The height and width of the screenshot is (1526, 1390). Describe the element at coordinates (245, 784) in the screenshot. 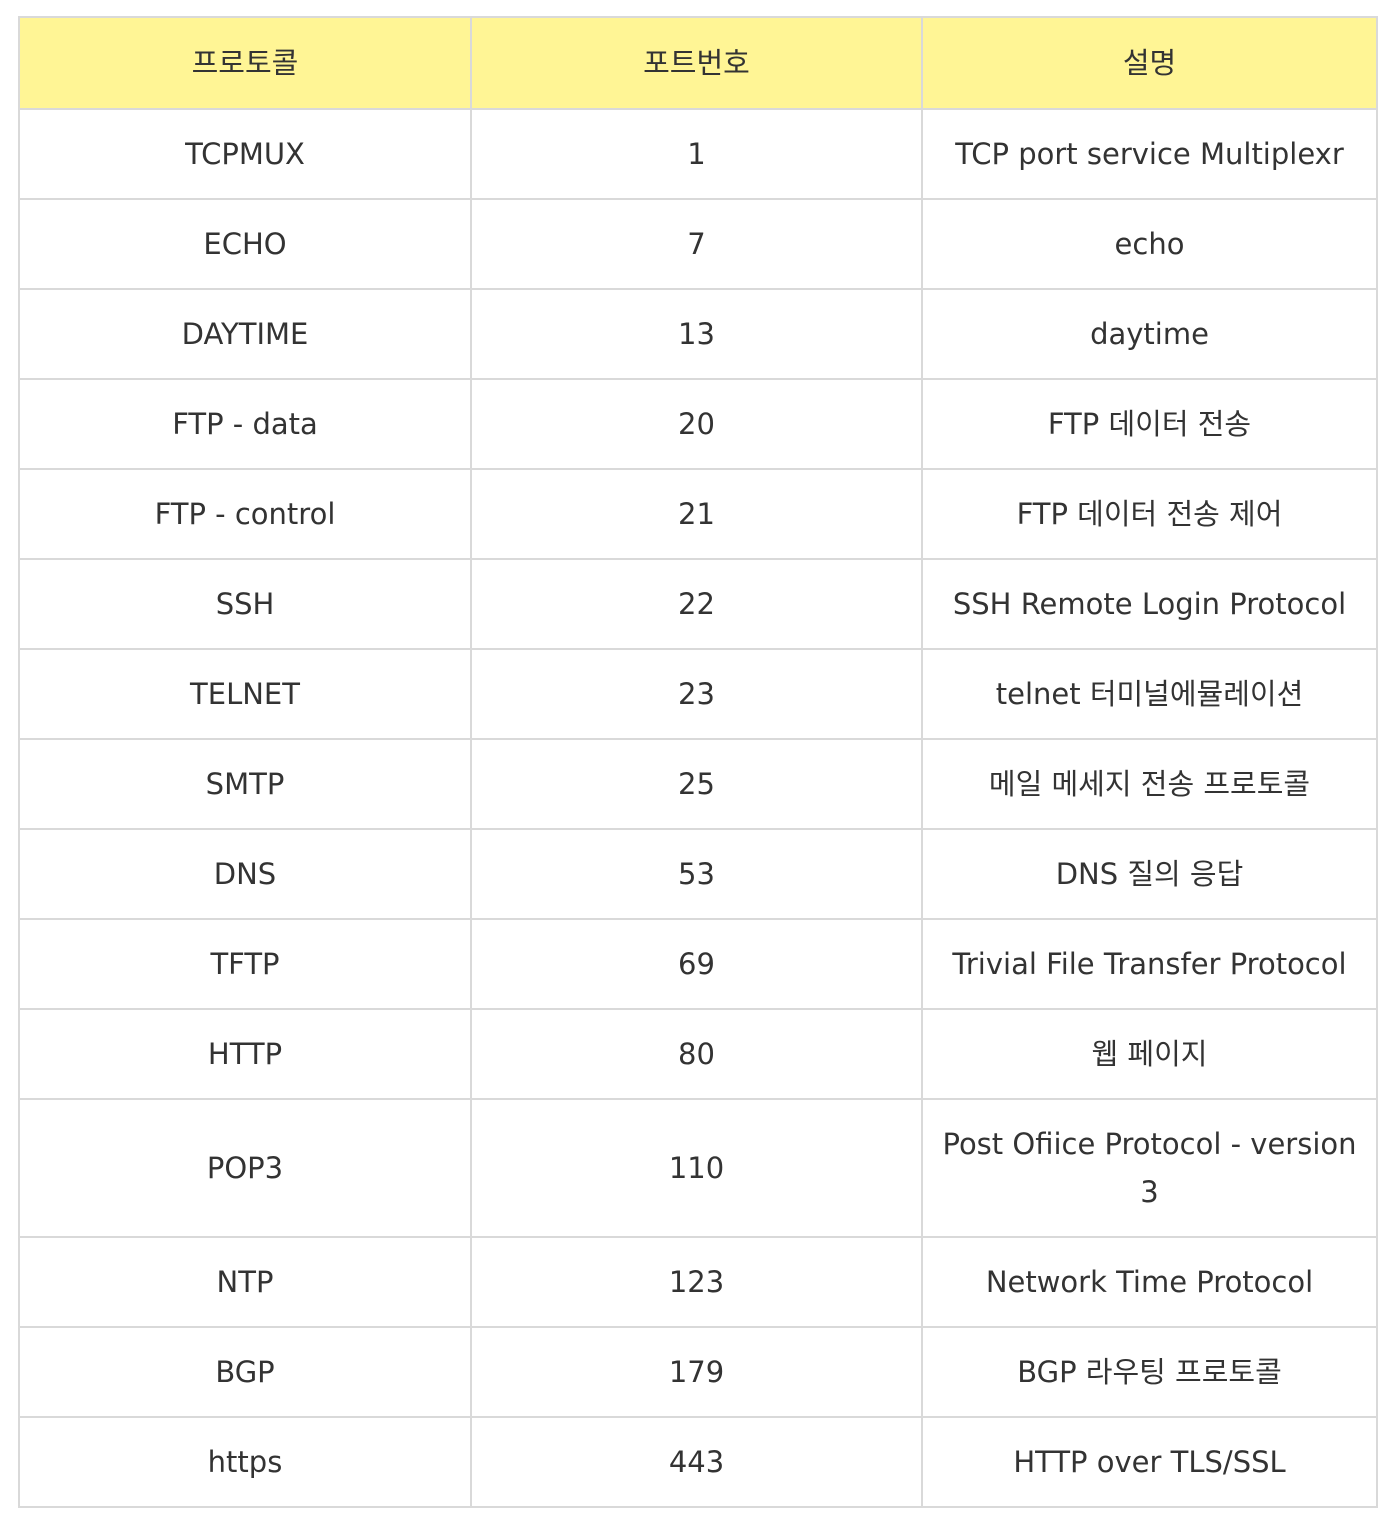

I see `protocol-cell: SMTP` at that location.